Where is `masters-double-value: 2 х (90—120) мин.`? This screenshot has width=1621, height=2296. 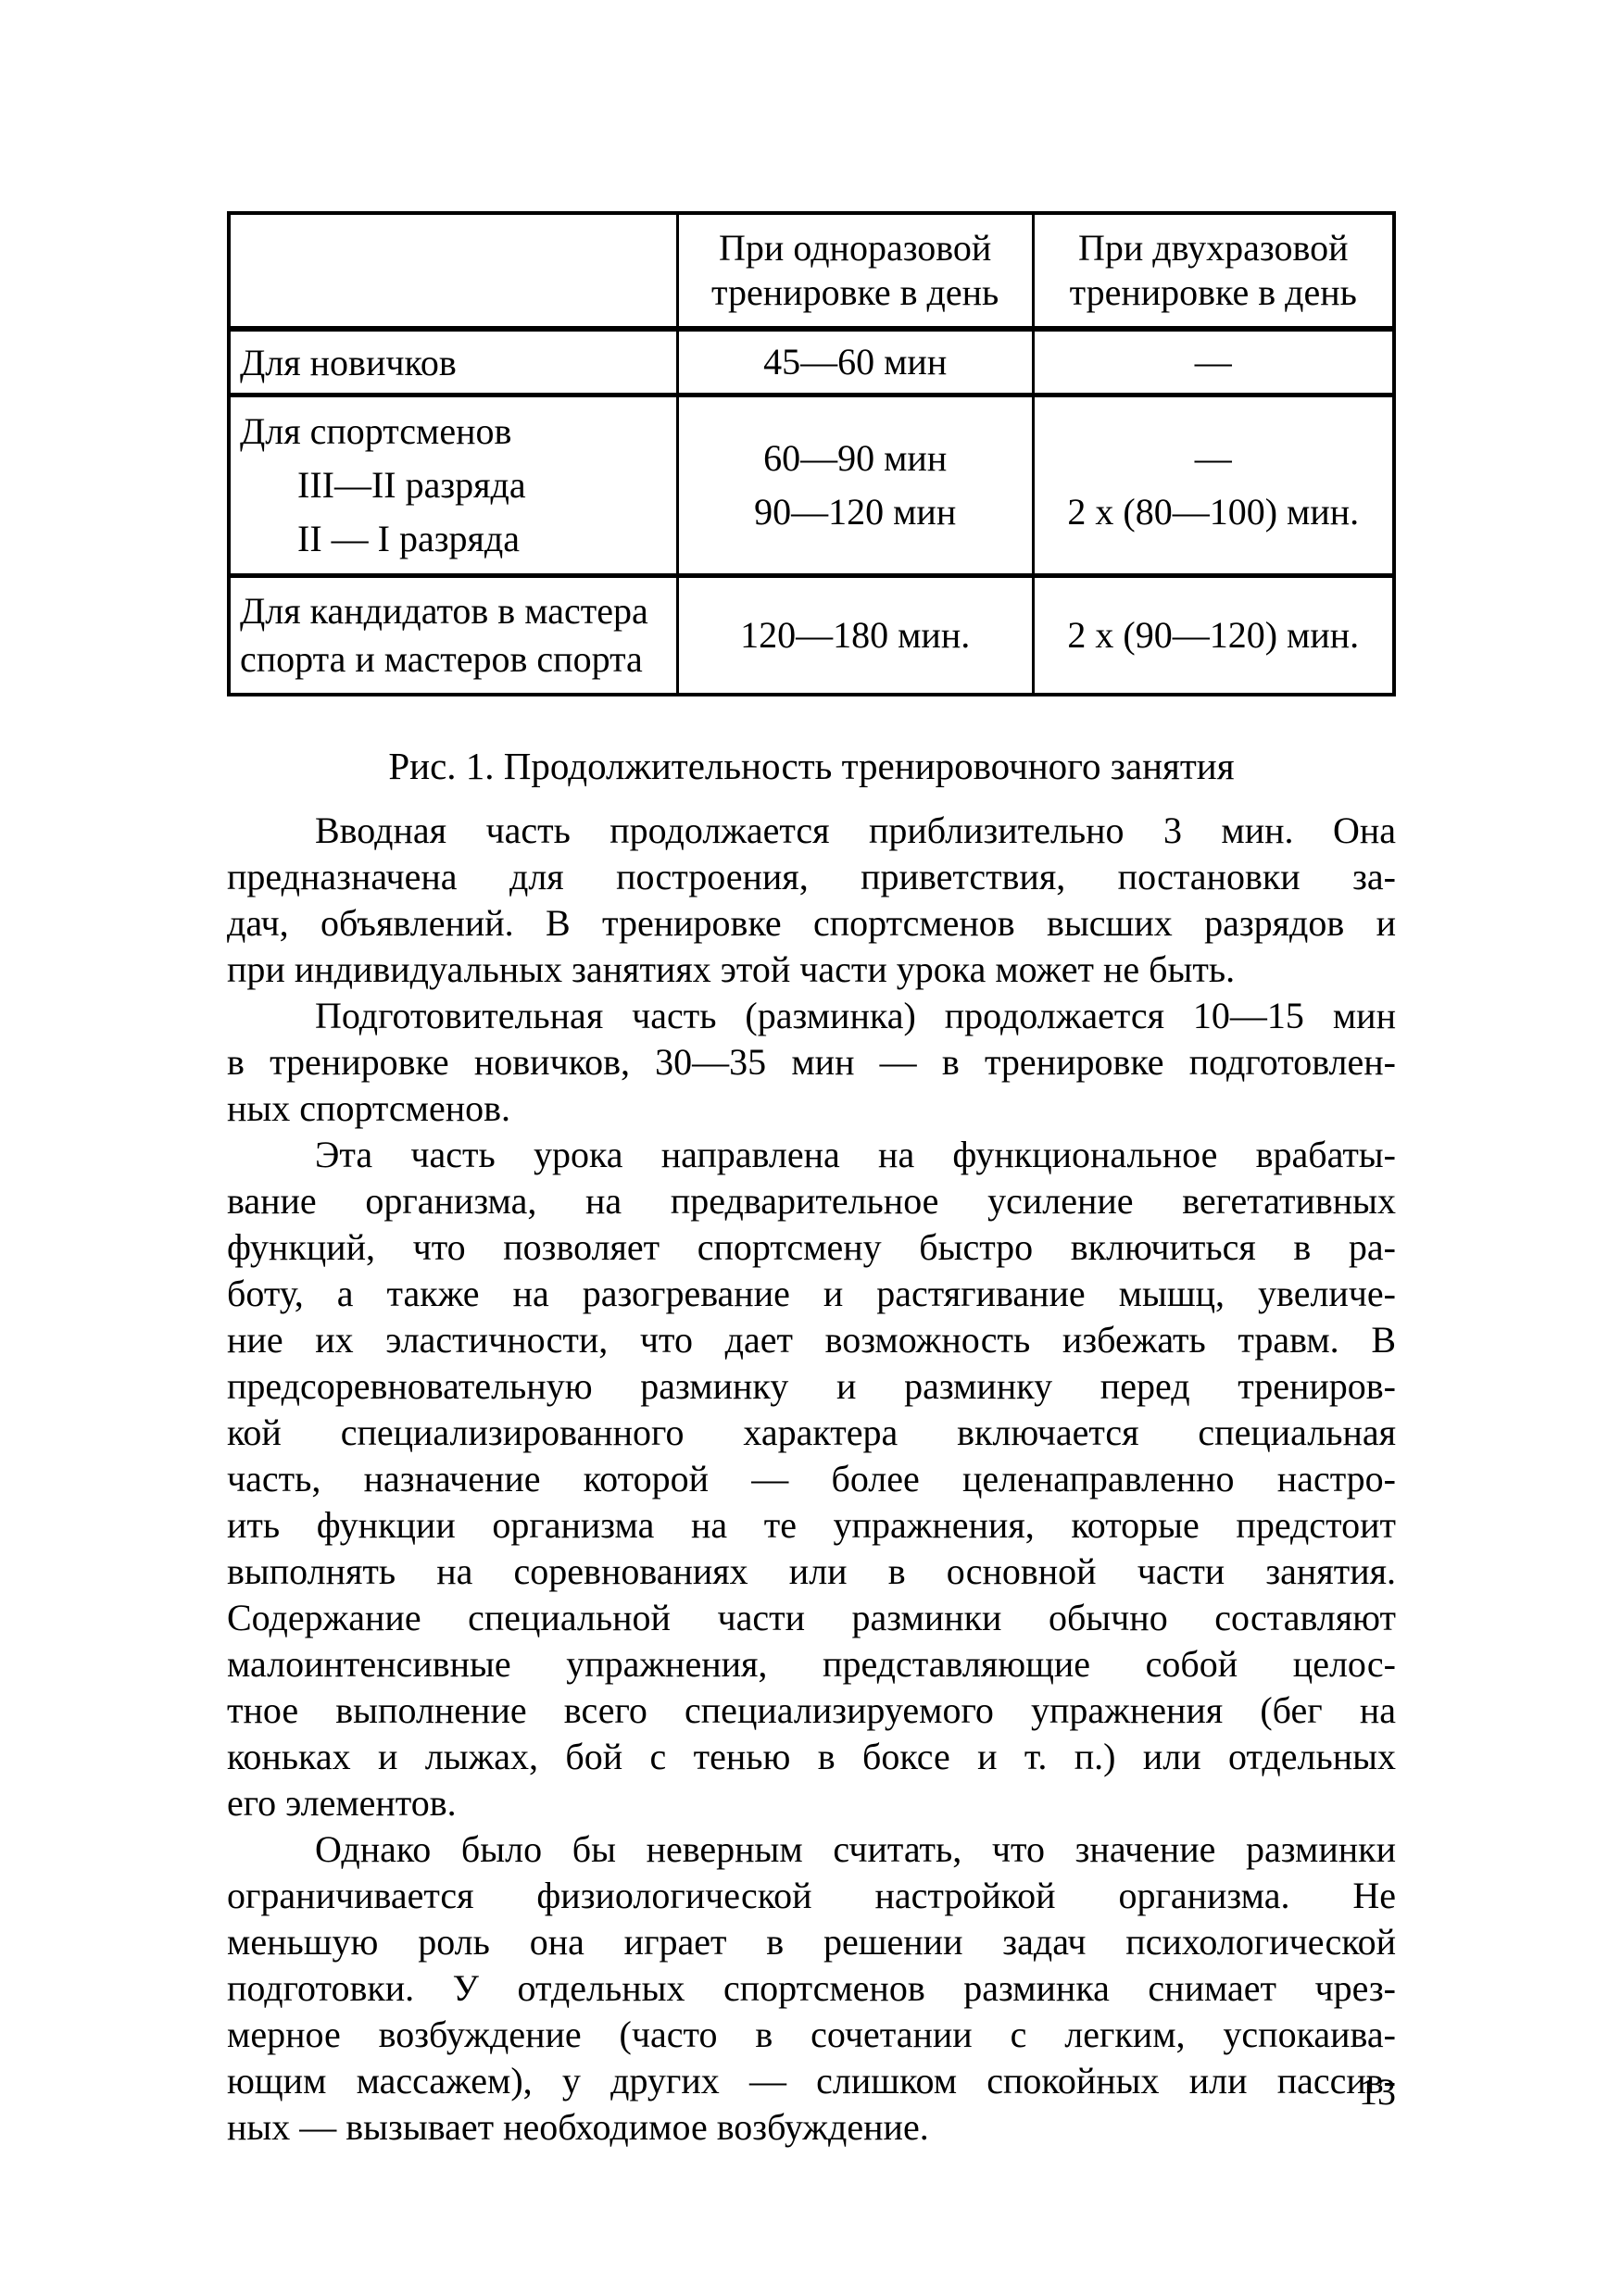 masters-double-value: 2 х (90—120) мин. is located at coordinates (1213, 634).